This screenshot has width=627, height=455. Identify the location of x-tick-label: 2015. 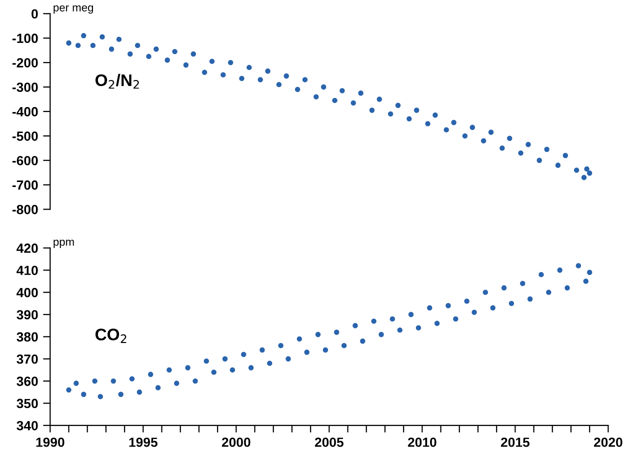
(515, 442).